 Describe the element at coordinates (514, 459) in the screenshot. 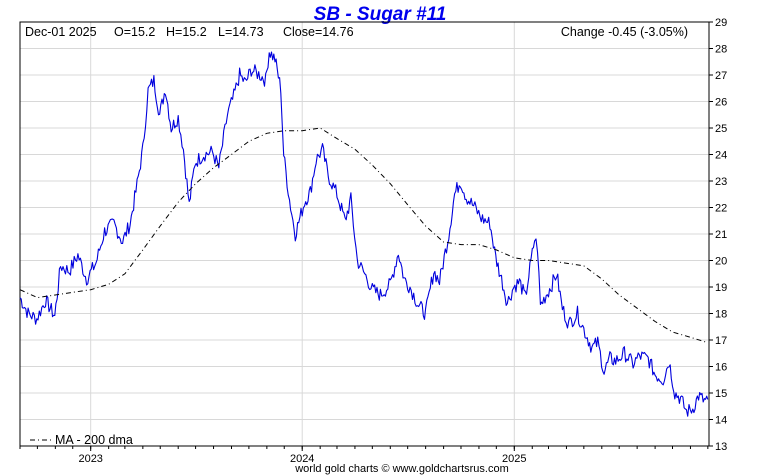

I see `x-tick-label: 2025` at that location.